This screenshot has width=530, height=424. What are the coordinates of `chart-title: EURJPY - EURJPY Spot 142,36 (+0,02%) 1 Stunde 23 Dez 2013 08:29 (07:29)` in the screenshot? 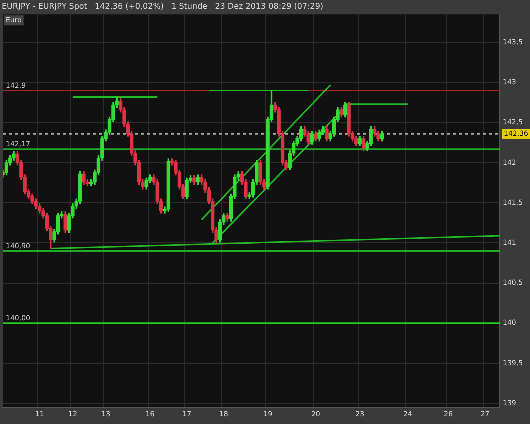 It's located at (163, 6).